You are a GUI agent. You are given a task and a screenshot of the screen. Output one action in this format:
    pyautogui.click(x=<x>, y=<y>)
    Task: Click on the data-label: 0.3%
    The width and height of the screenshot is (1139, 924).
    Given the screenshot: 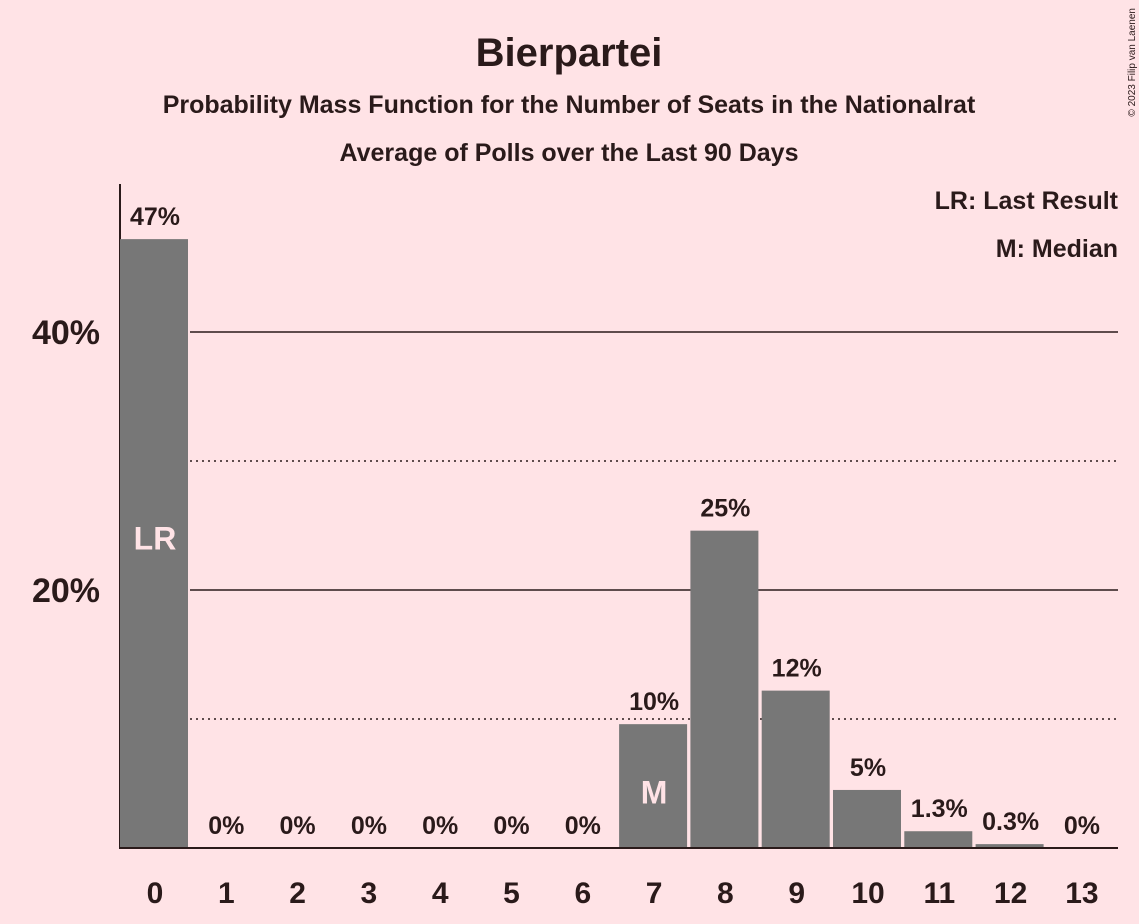 What is the action you would take?
    pyautogui.click(x=1010, y=822)
    